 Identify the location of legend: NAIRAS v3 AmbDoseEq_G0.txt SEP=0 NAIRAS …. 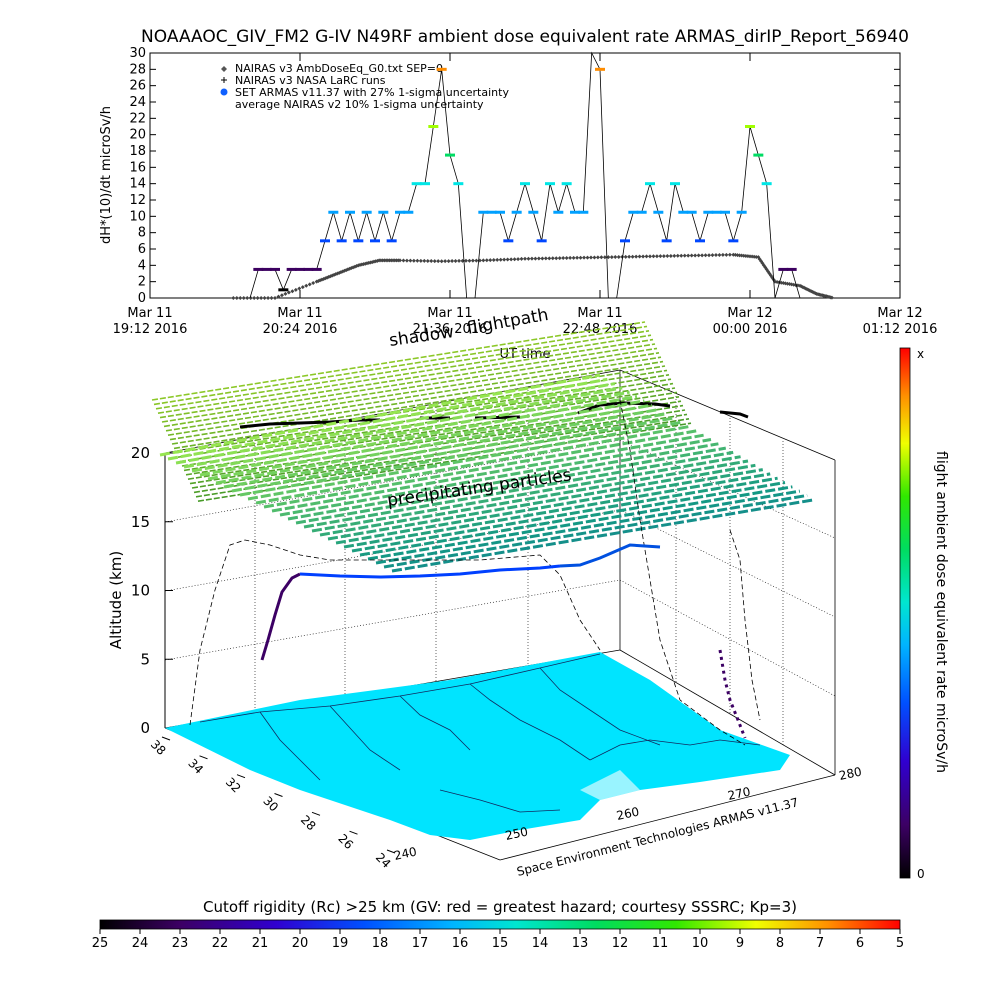
(364, 86).